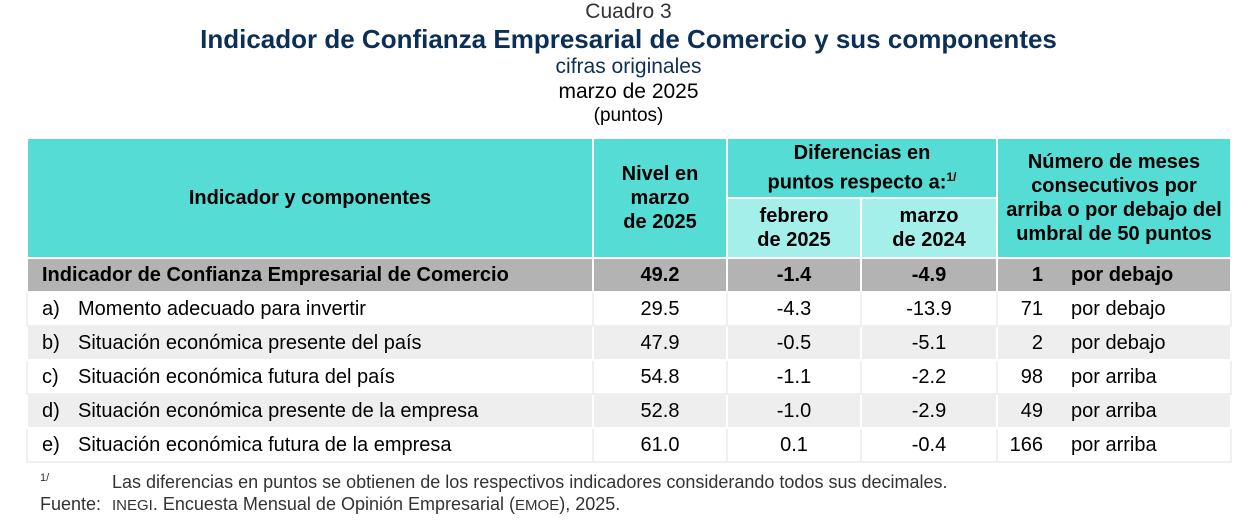 The width and height of the screenshot is (1257, 522). What do you see at coordinates (794, 309) in the screenshot?
I see `row-diff-feb: -4.3` at bounding box center [794, 309].